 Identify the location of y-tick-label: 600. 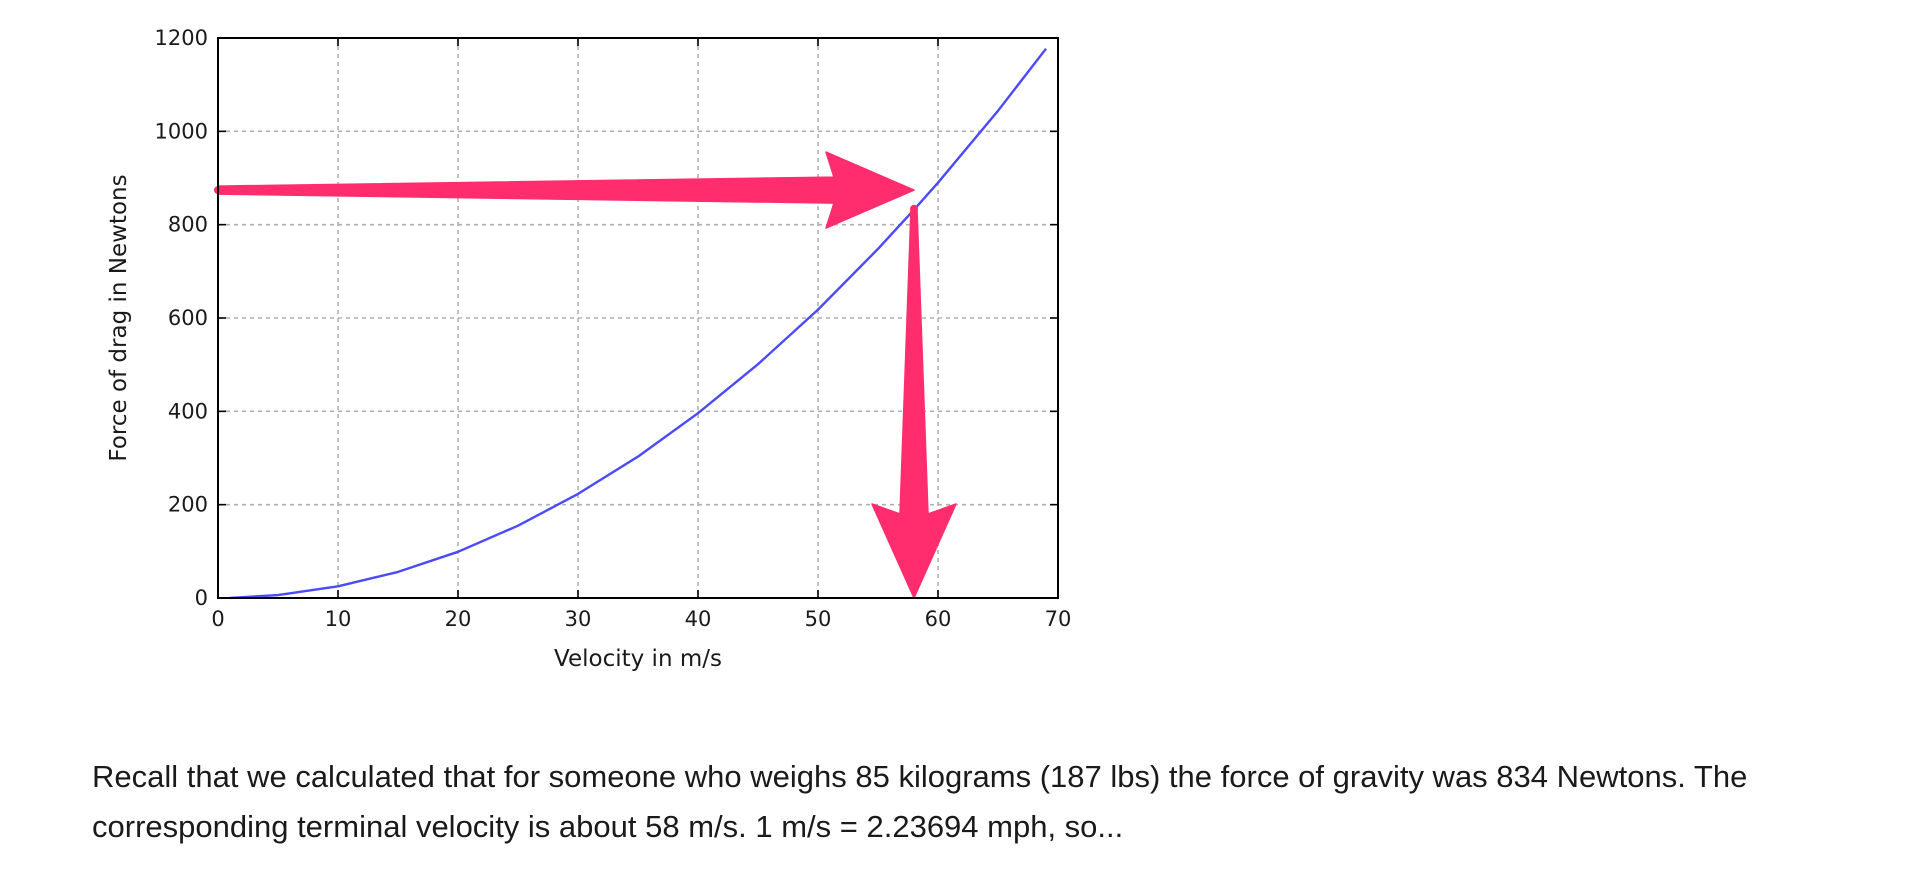
(188, 318).